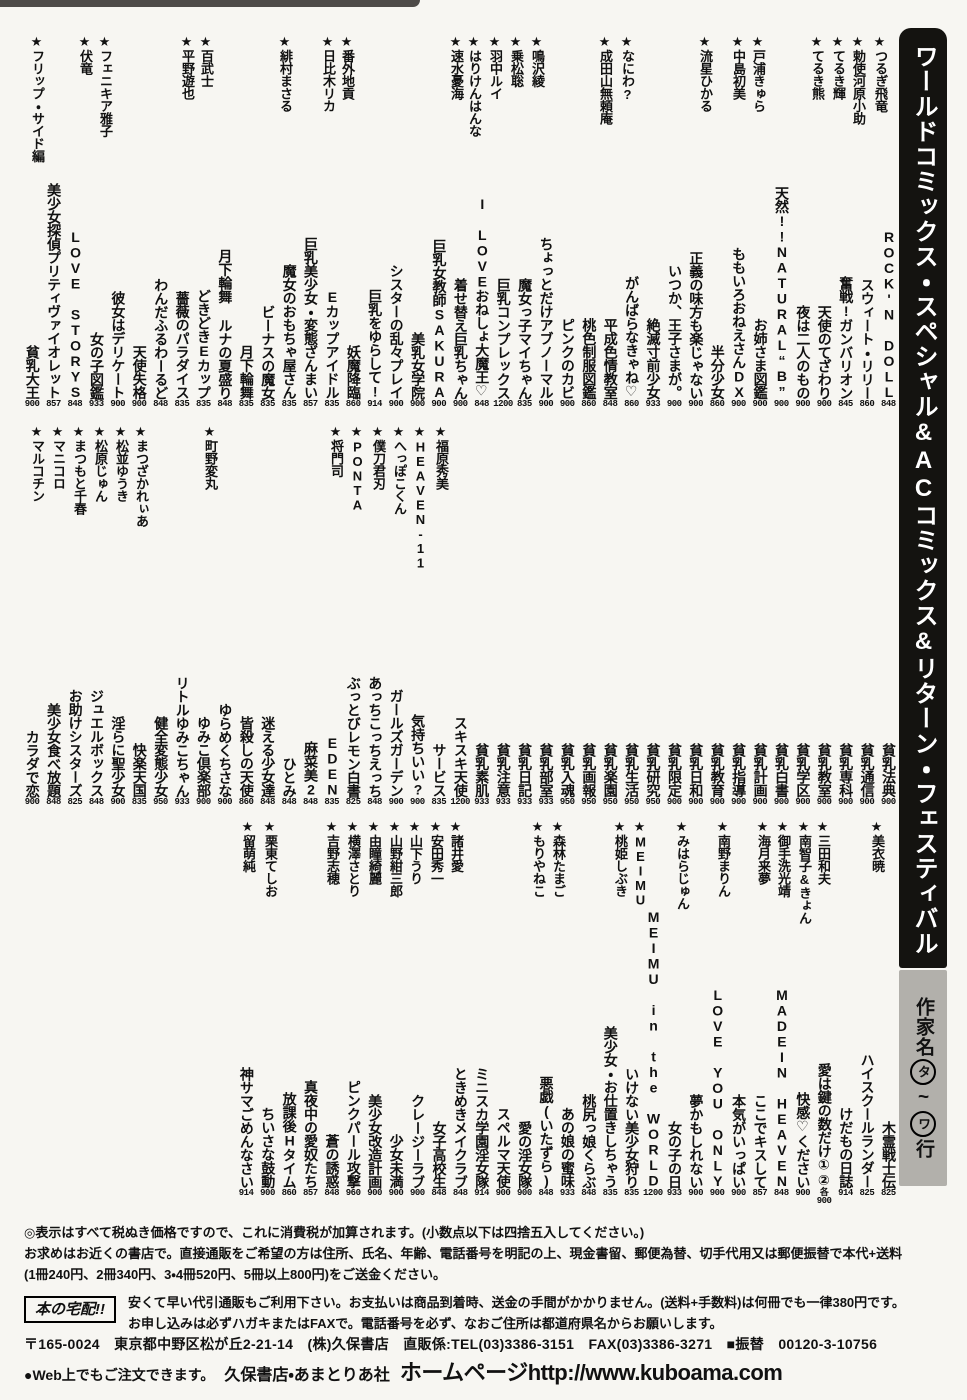  What do you see at coordinates (923, 498) in the screenshot?
I see `spine-series-banner: ワールドコミックス・スペシャル&ACコミックス&リターン・フェスティバル` at bounding box center [923, 498].